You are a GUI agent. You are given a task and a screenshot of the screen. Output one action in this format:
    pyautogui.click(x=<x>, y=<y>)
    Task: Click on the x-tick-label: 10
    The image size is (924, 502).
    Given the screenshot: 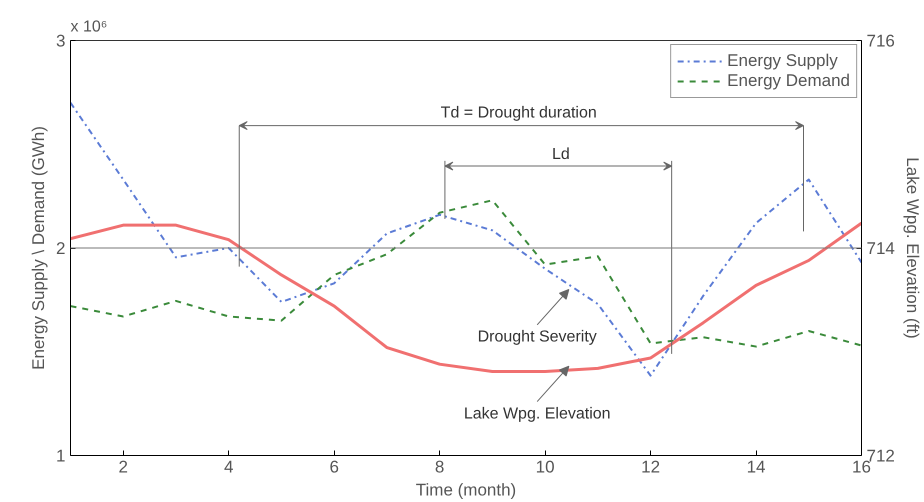 What is the action you would take?
    pyautogui.click(x=545, y=467)
    